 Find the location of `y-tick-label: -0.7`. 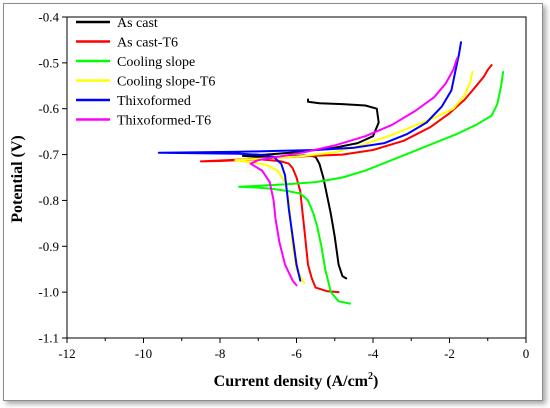

y-tick-label: -0.7 is located at coordinates (48, 154).